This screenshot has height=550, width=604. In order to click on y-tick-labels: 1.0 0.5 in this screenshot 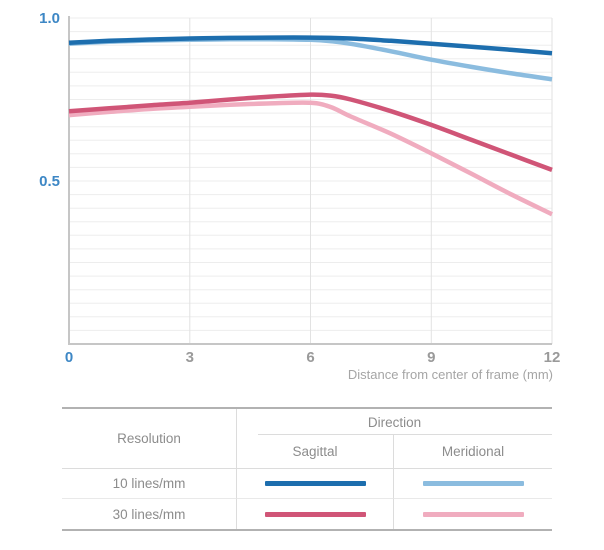, I will do `click(49, 100)`.